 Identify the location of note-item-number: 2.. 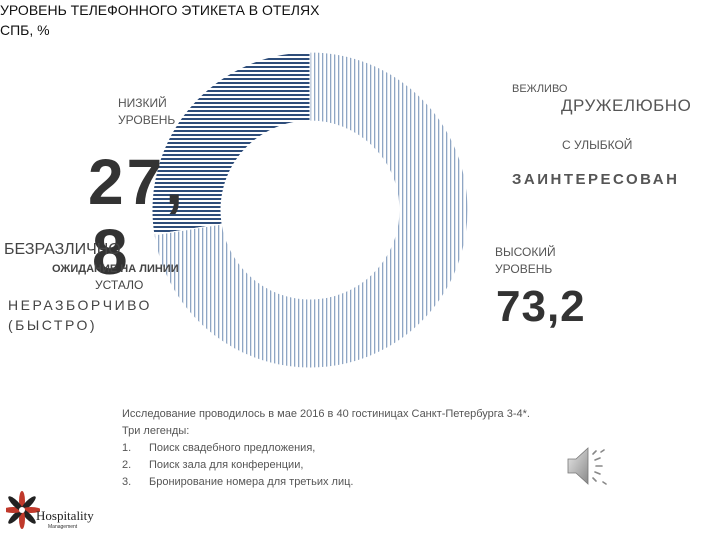
(127, 465).